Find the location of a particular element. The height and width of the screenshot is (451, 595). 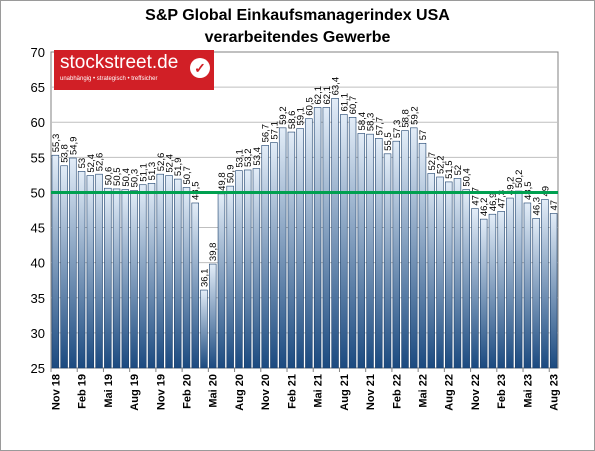

data-label: 53 is located at coordinates (82, 163).